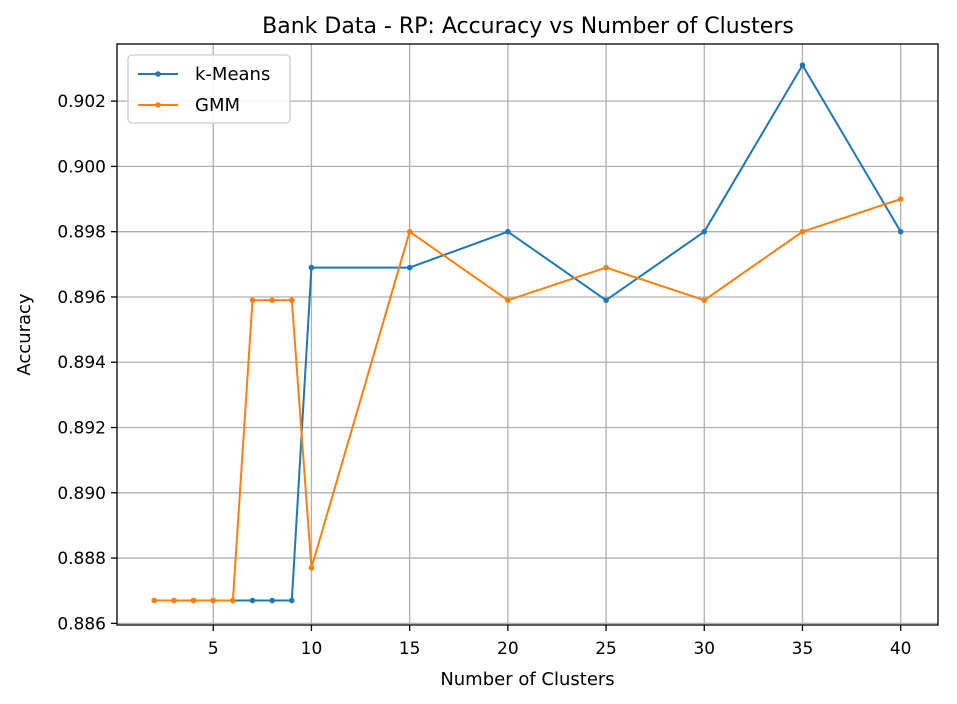 This screenshot has height=704, width=957. Describe the element at coordinates (81, 167) in the screenshot. I see `y-tick-label: 0.900` at that location.